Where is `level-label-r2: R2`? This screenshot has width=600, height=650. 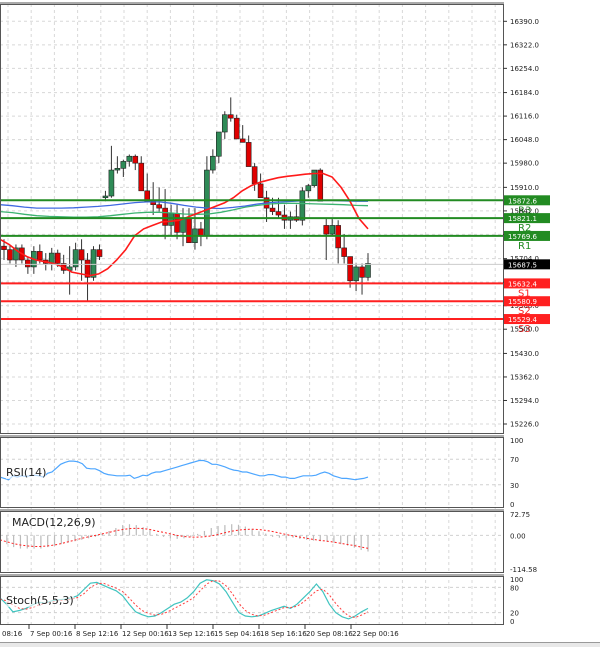 level-label-r2: R2 is located at coordinates (524, 228).